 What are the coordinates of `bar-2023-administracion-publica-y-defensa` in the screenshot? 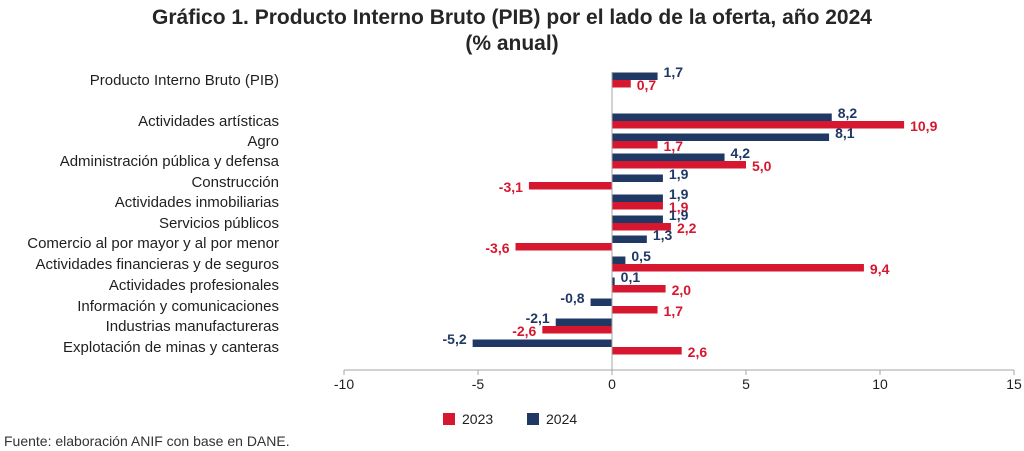 It's located at (679, 165).